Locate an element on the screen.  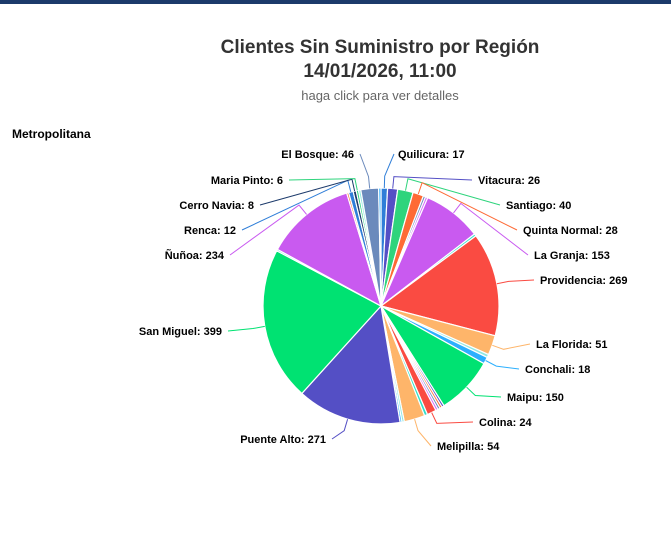
data-label: Quinta Normal: 28 is located at coordinates (570, 231).